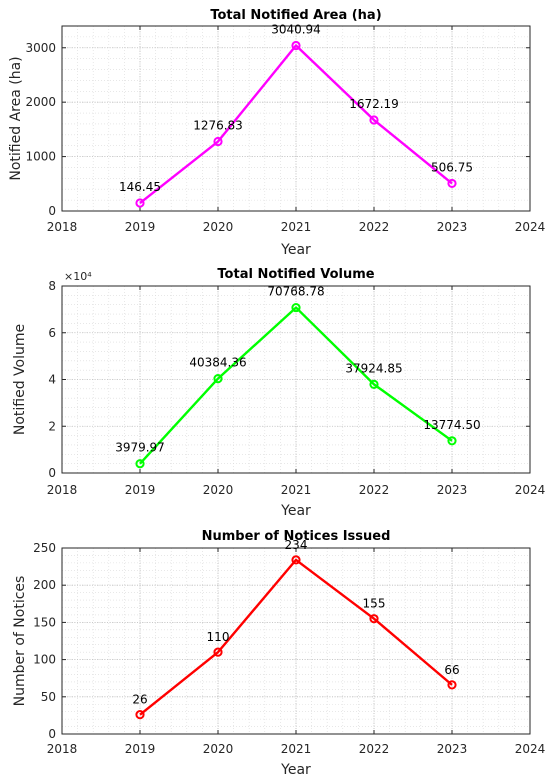 Image resolution: width=550 pixels, height=782 pixels. Describe the element at coordinates (52, 380) in the screenshot. I see `y-tick-label: 4` at that location.